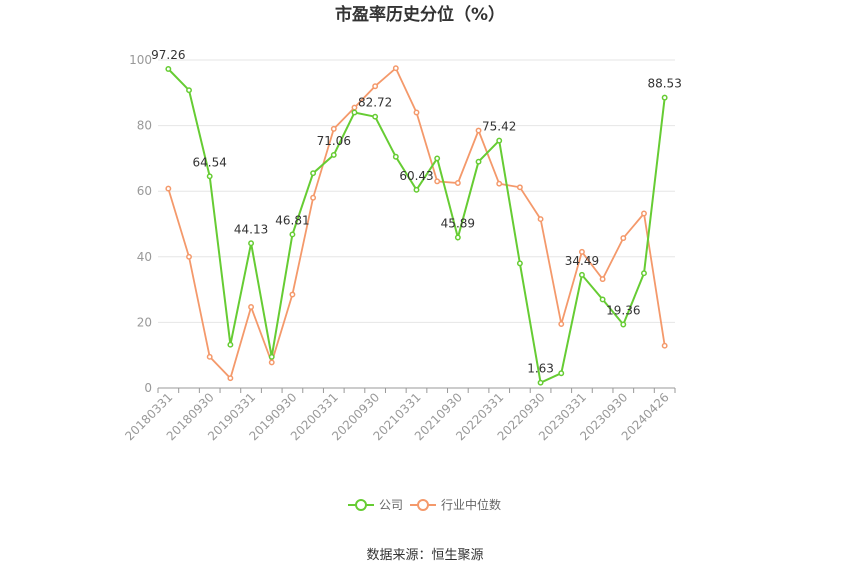 Image resolution: width=850 pixels, height=575 pixels. What do you see at coordinates (375, 103) in the screenshot?
I see `data-label: 82.72` at bounding box center [375, 103].